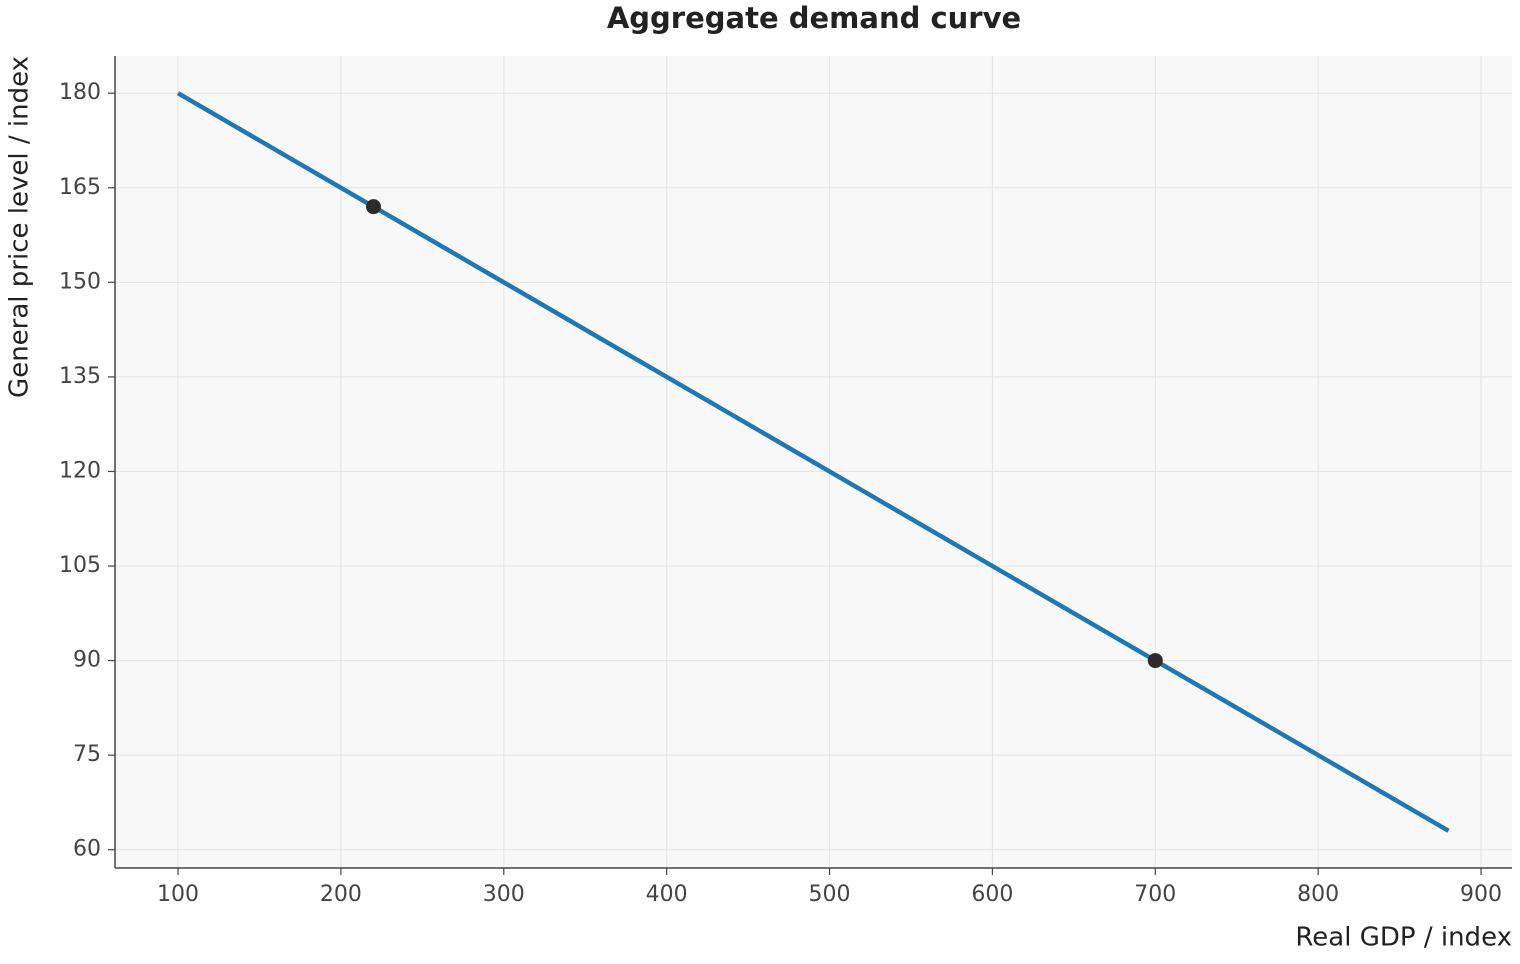 The width and height of the screenshot is (1520, 964). I want to click on x-tick-label: 400, so click(667, 894).